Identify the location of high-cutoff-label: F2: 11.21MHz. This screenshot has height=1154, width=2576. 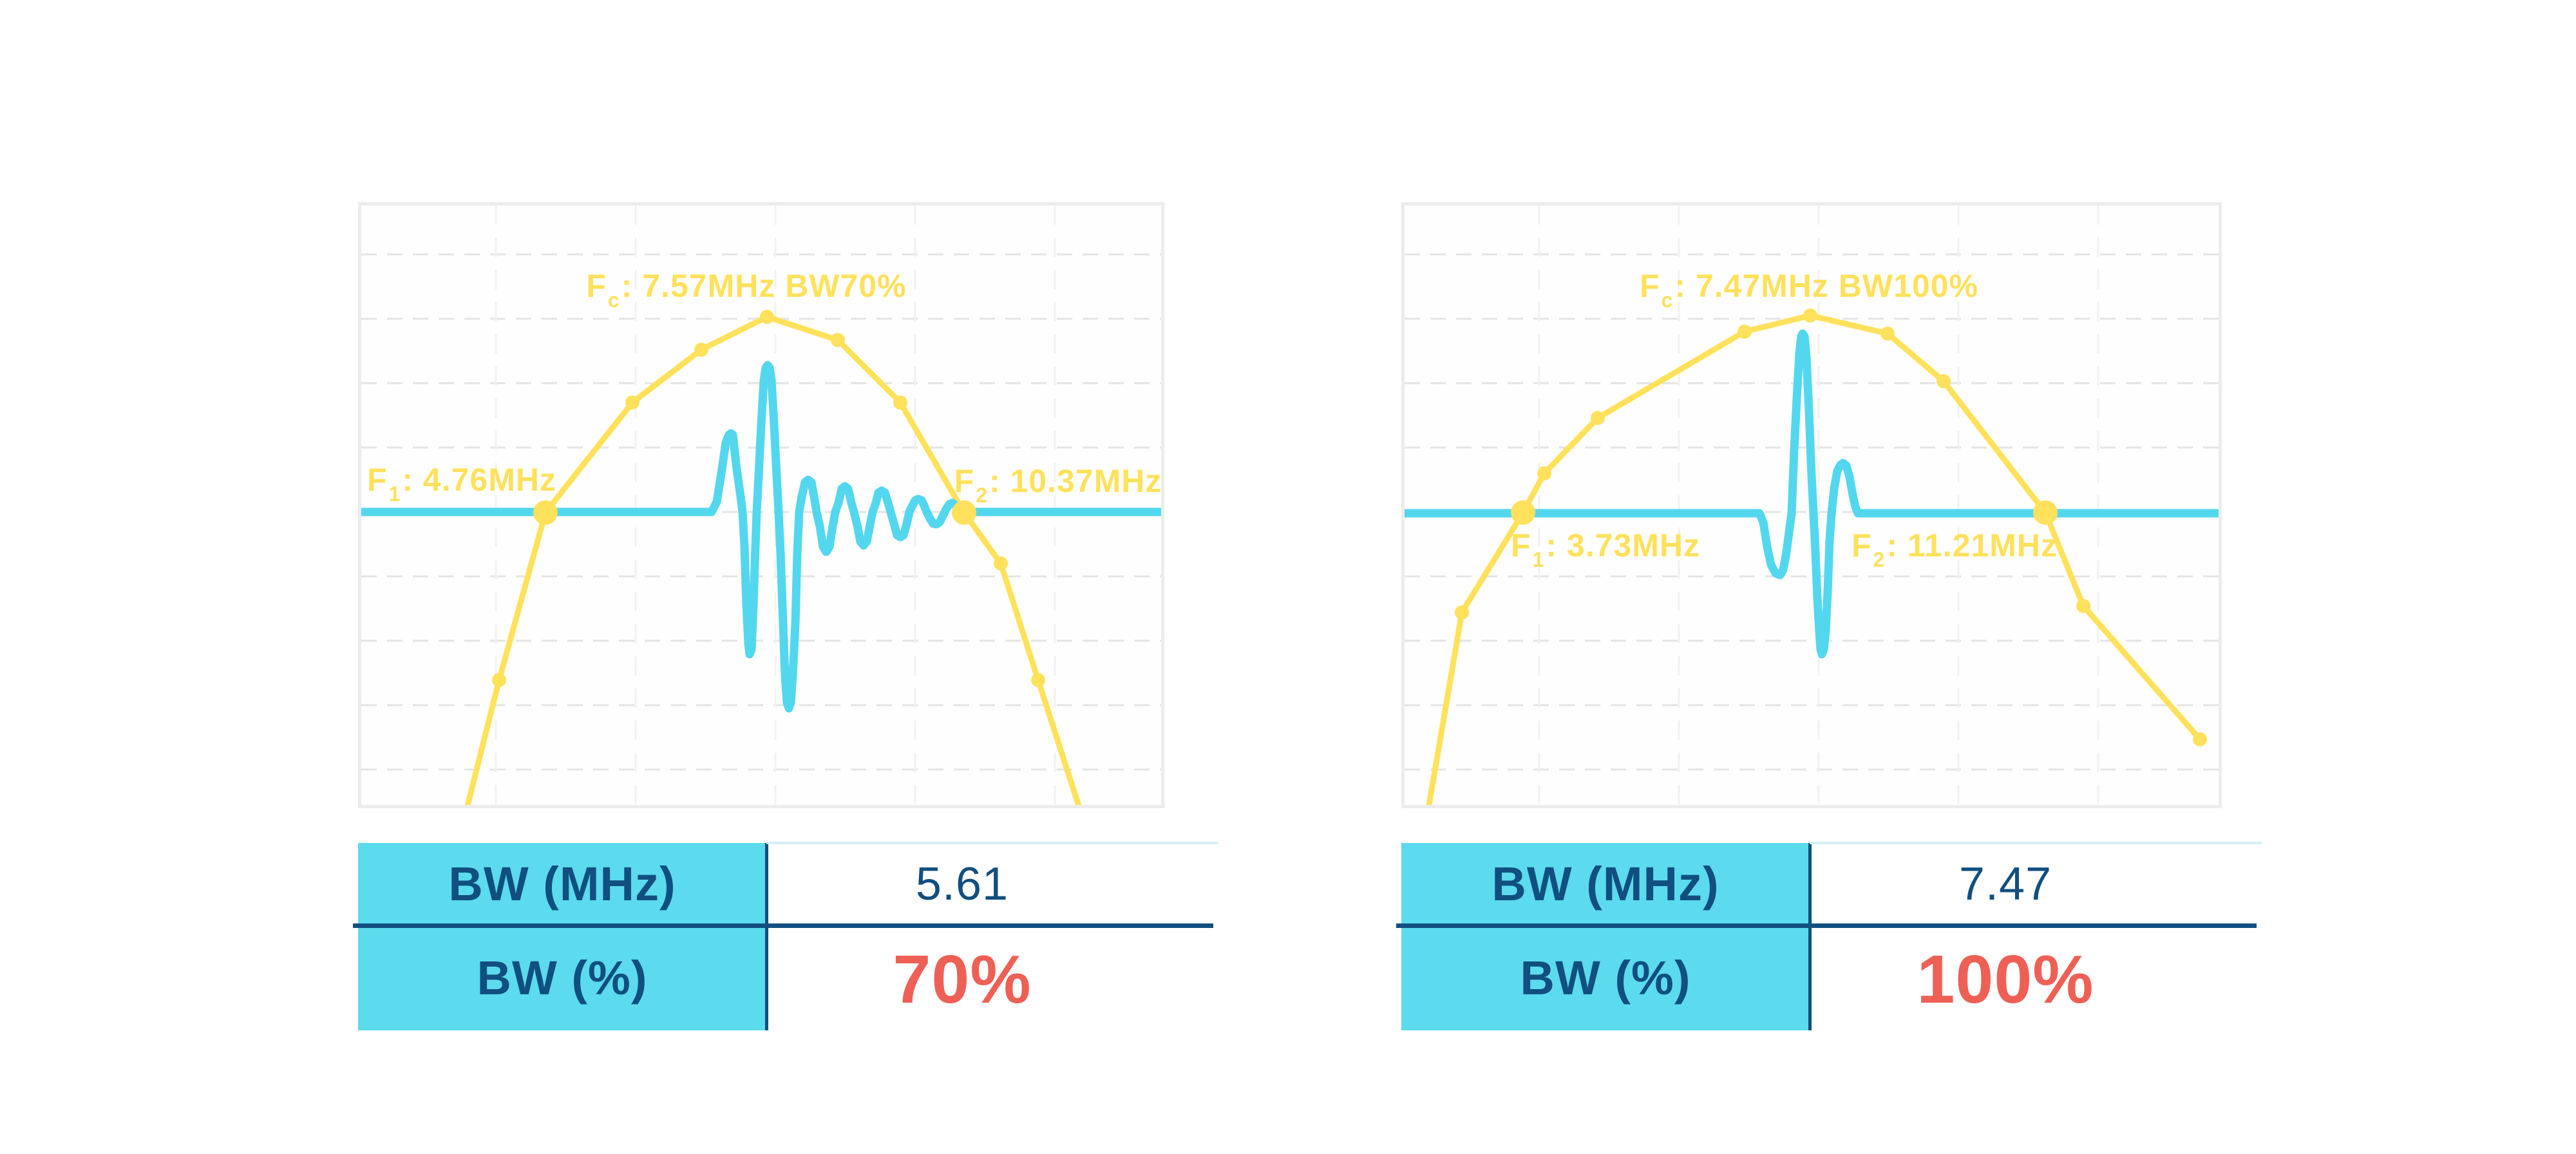
(1954, 549).